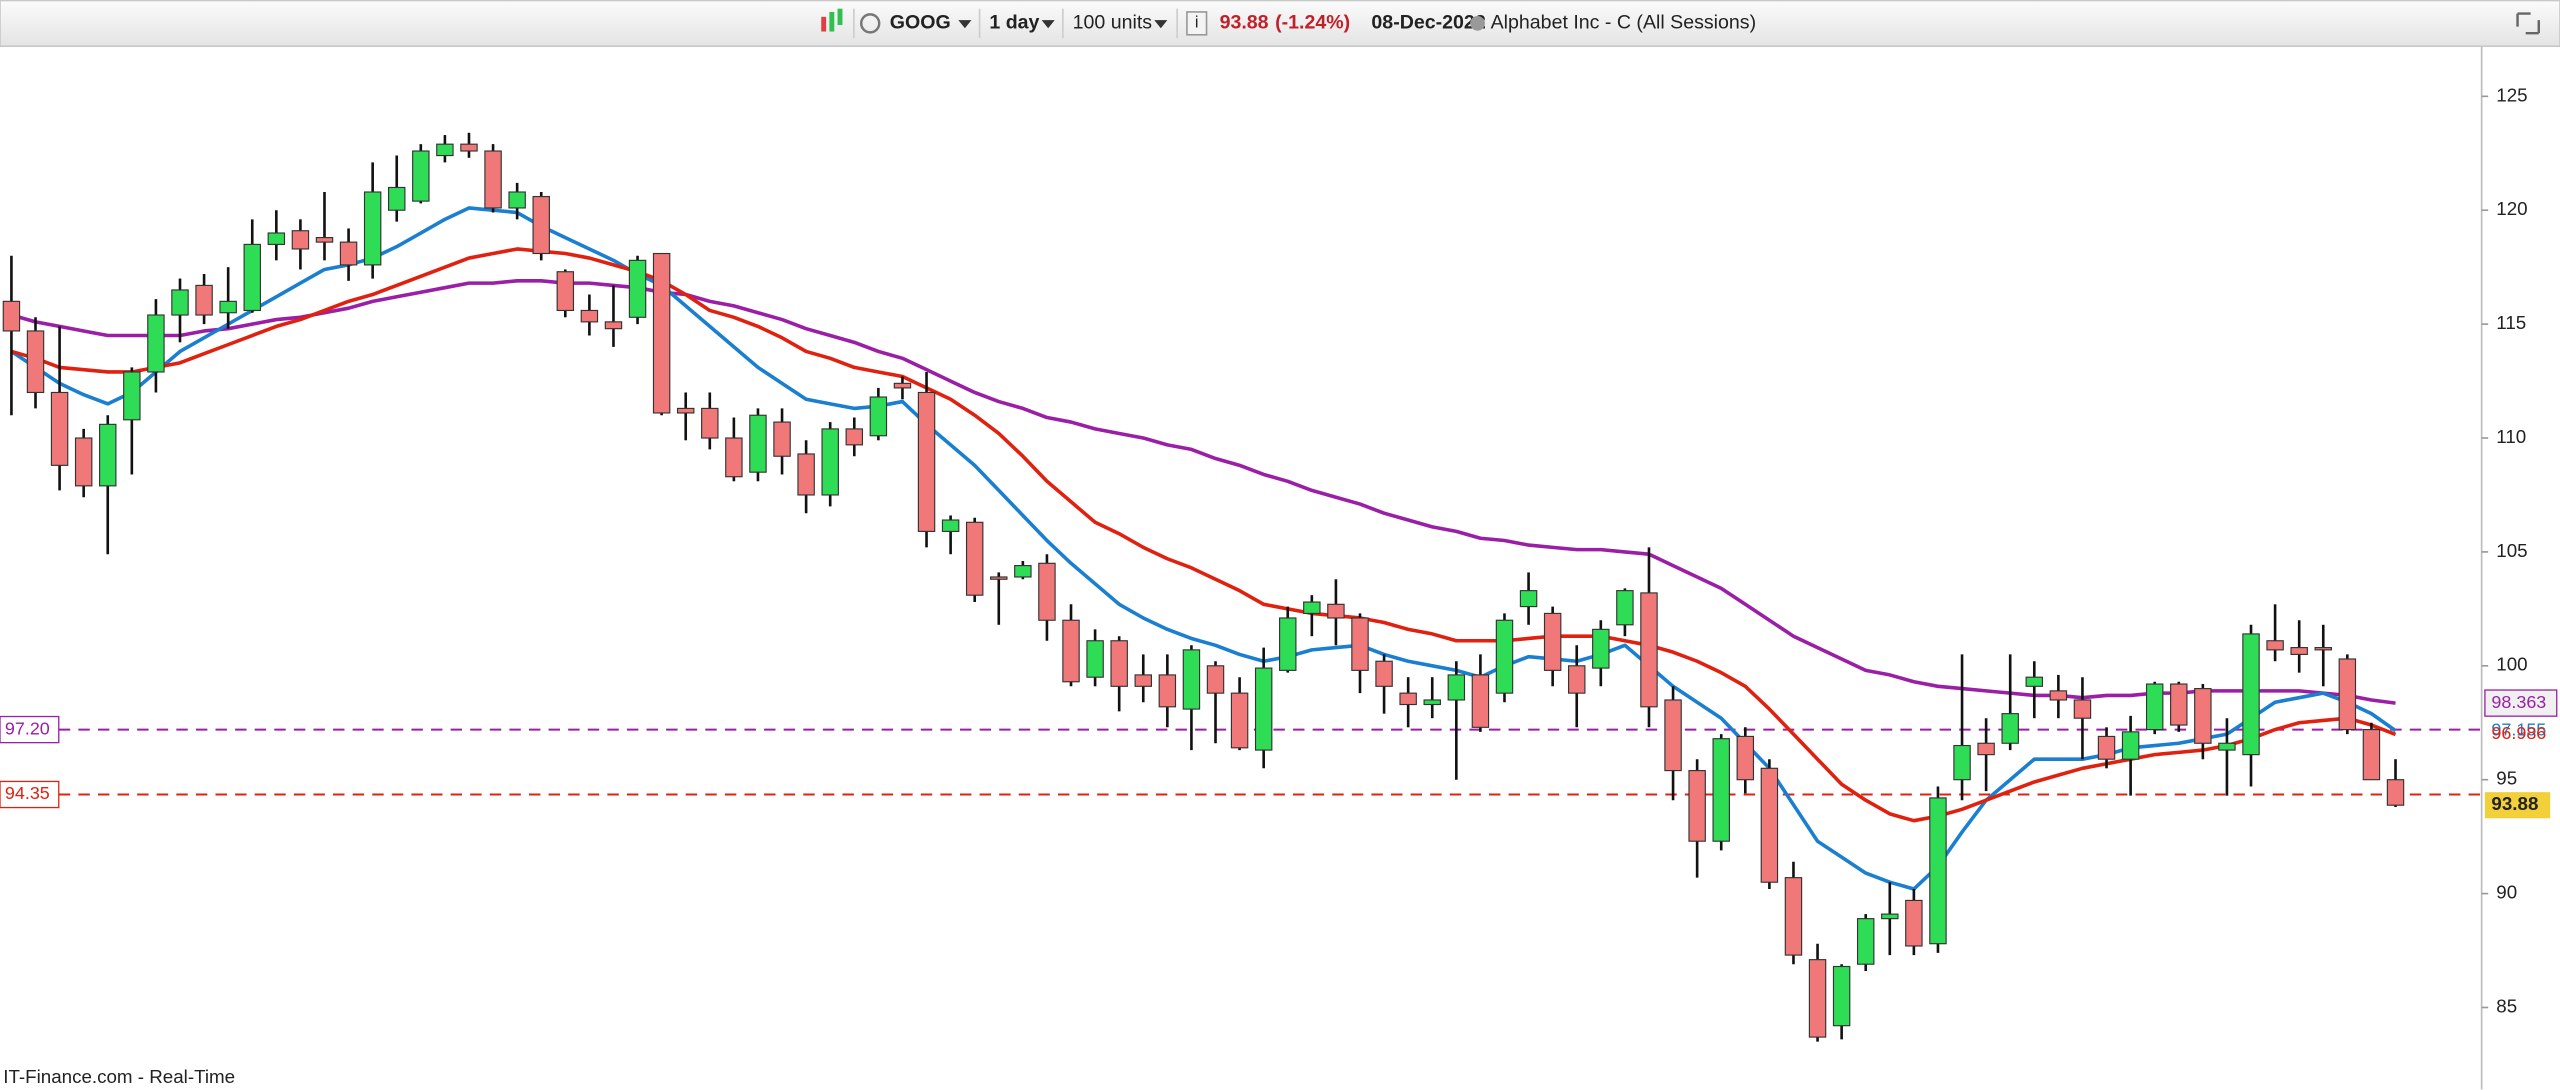 The height and width of the screenshot is (1090, 2560). What do you see at coordinates (832, 20) in the screenshot?
I see `chart-type-icon` at bounding box center [832, 20].